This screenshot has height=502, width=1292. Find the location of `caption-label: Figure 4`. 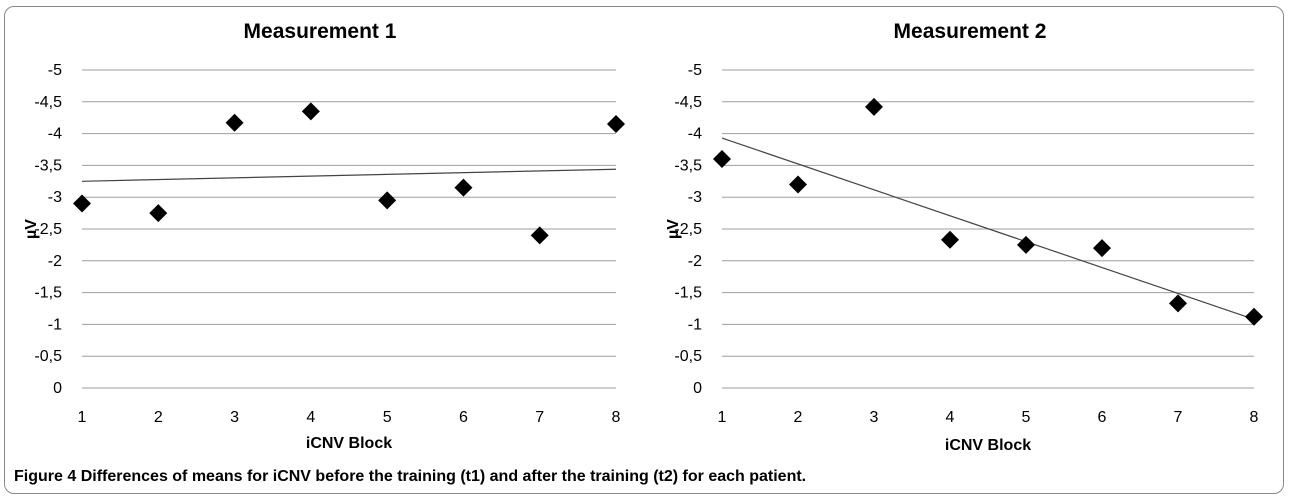

caption-label: Figure 4 is located at coordinates (45, 476).